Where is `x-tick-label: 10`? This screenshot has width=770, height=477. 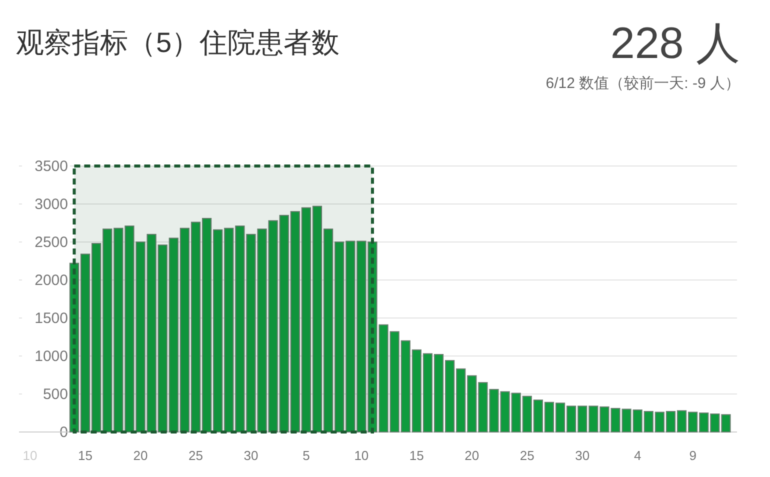 x-tick-label: 10 is located at coordinates (361, 455).